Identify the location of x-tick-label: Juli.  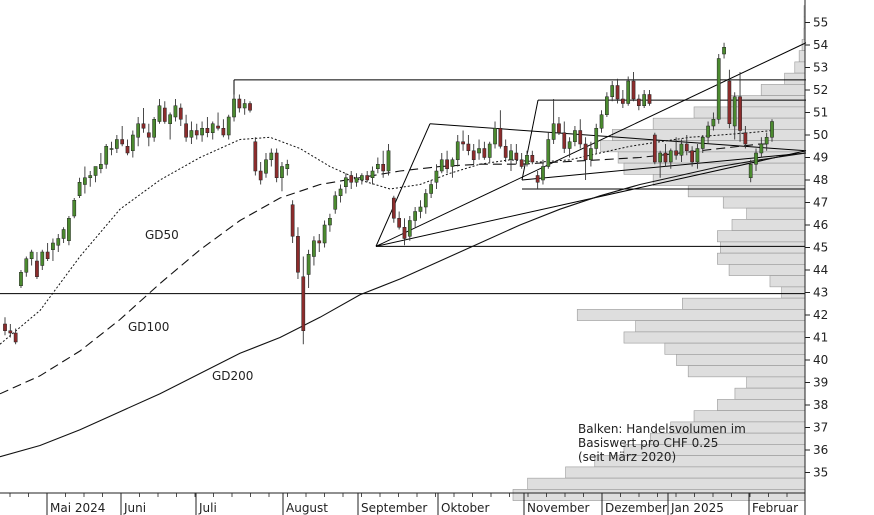
(207, 508).